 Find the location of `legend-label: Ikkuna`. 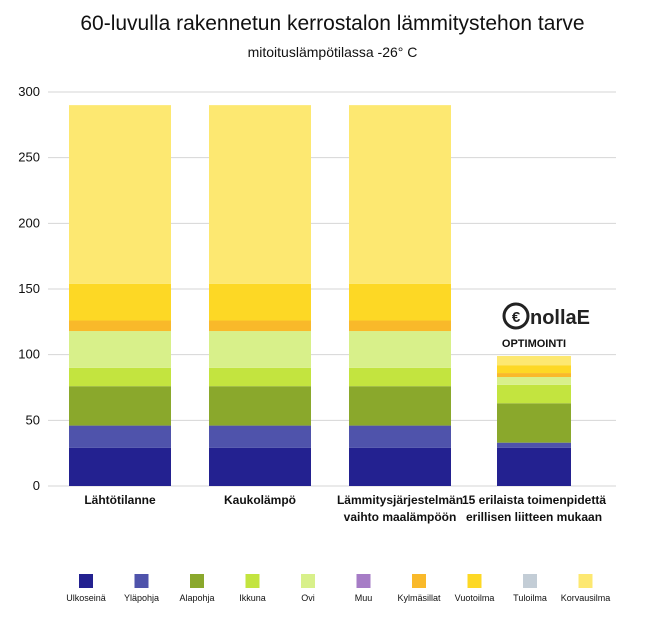

legend-label: Ikkuna is located at coordinates (252, 598).